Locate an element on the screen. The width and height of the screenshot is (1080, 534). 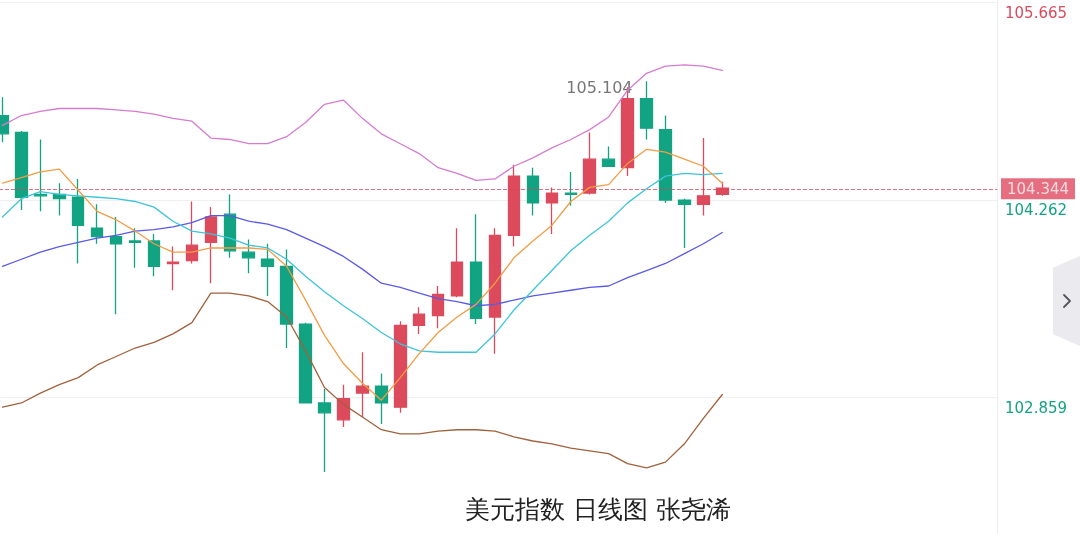
y-tick-label: 104.262 is located at coordinates (1036, 210).